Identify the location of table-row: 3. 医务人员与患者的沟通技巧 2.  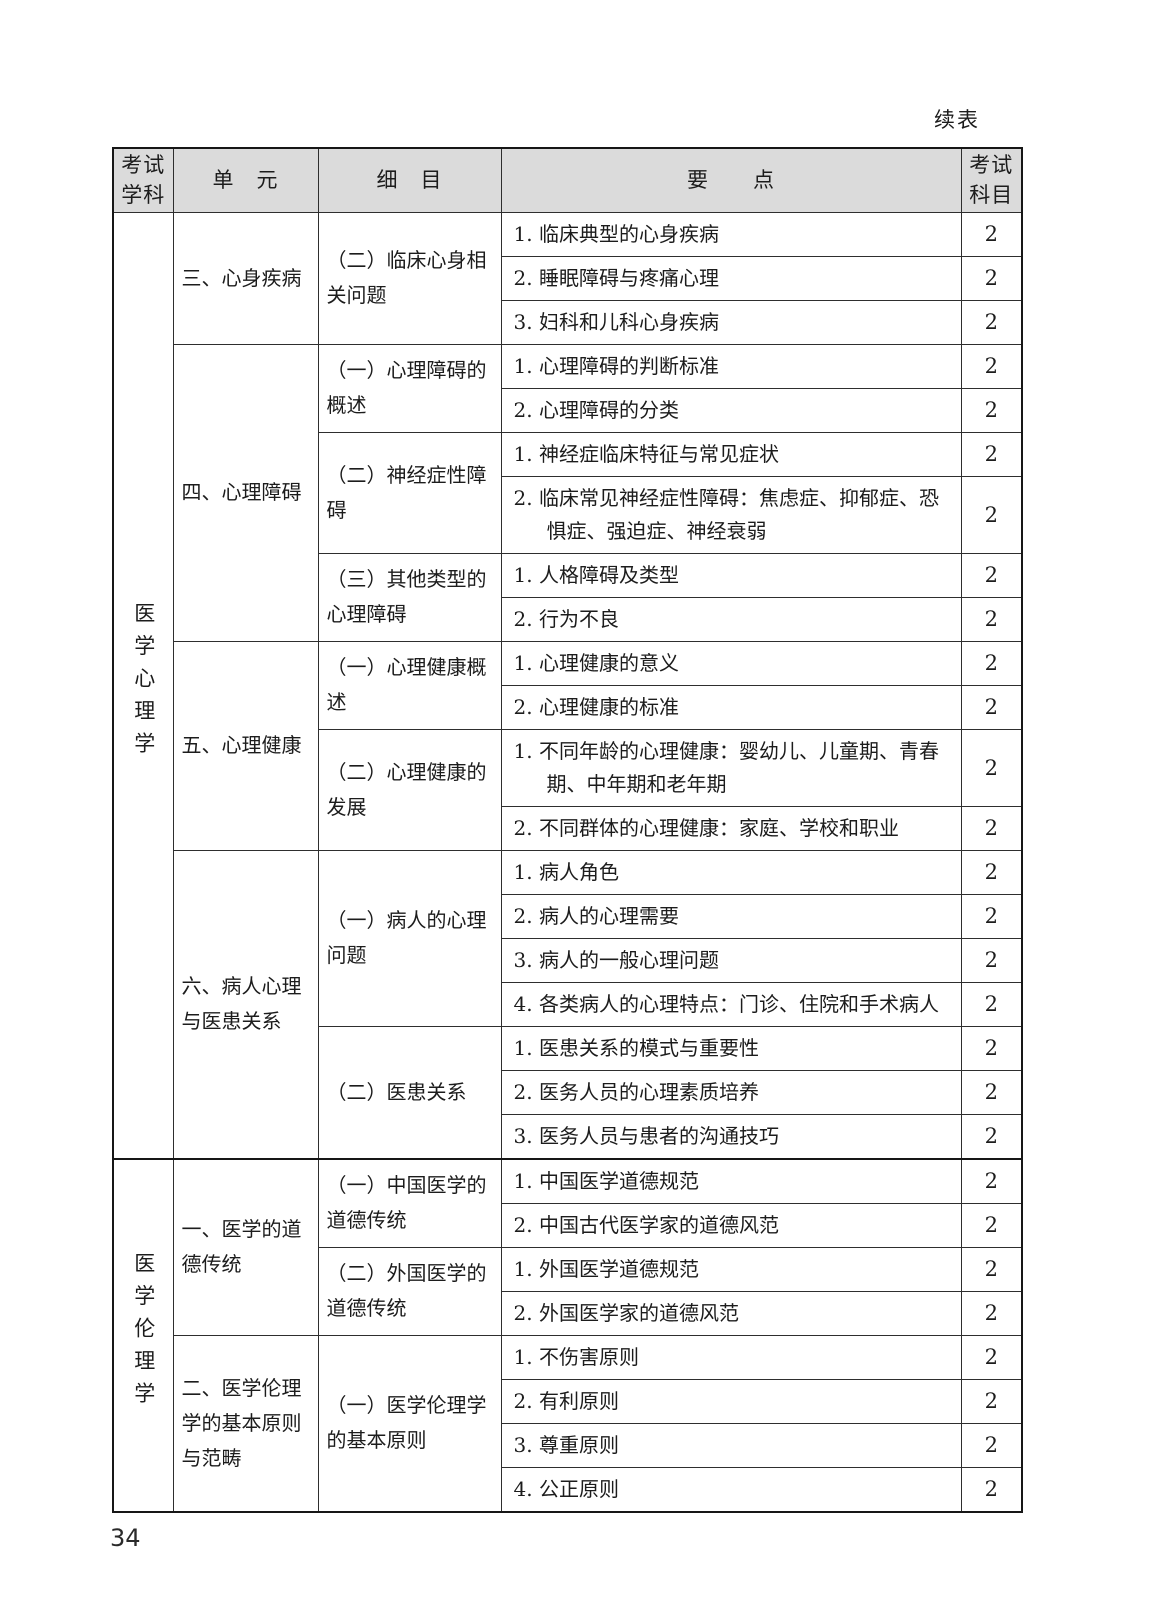
(568, 1136).